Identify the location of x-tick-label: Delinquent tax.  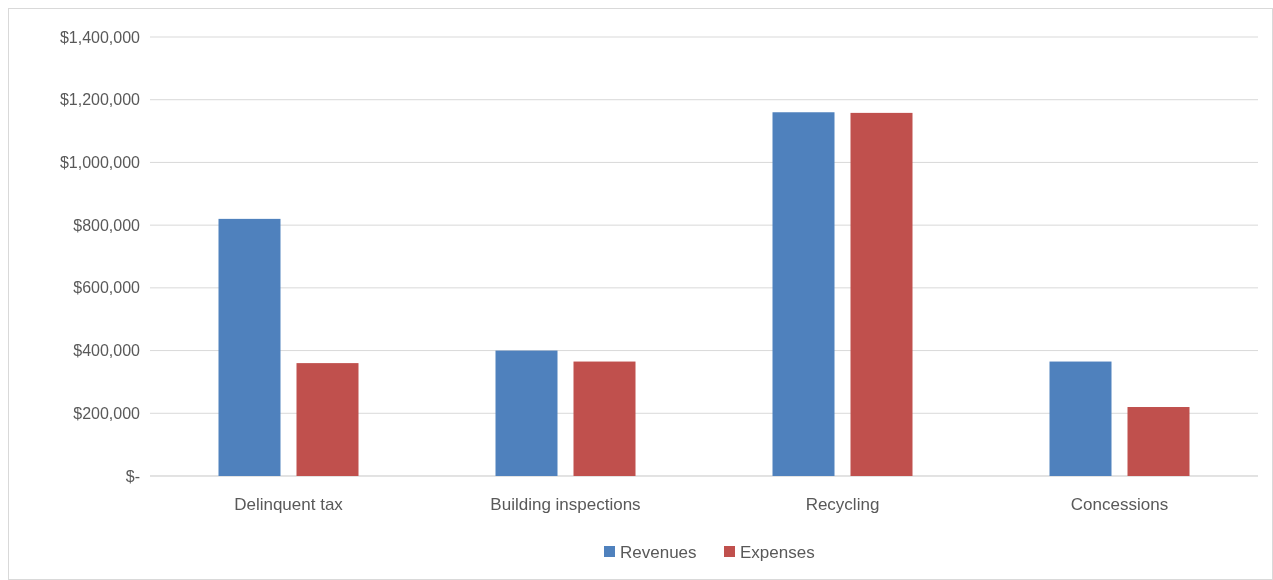
(289, 504).